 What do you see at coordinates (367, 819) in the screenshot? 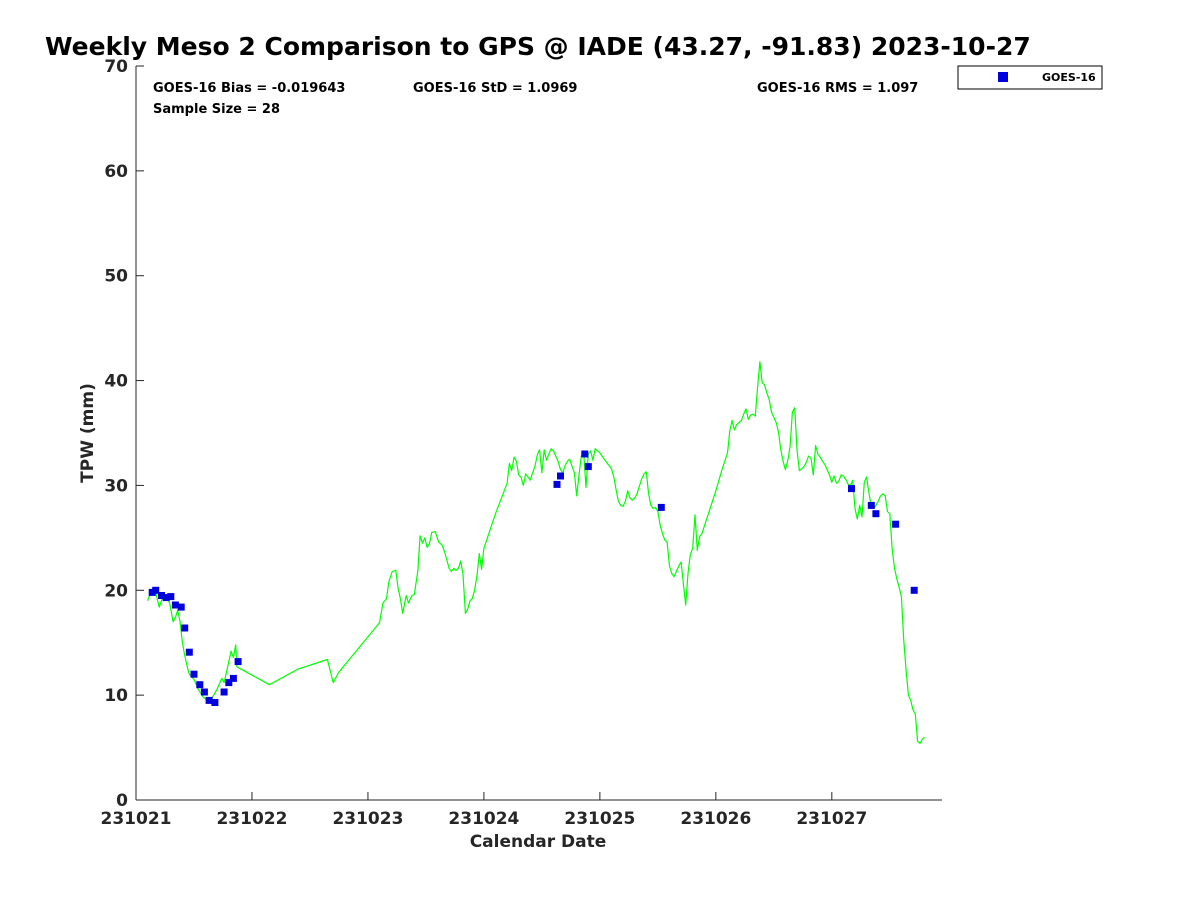
I see `x-tick-label: 231023` at bounding box center [367, 819].